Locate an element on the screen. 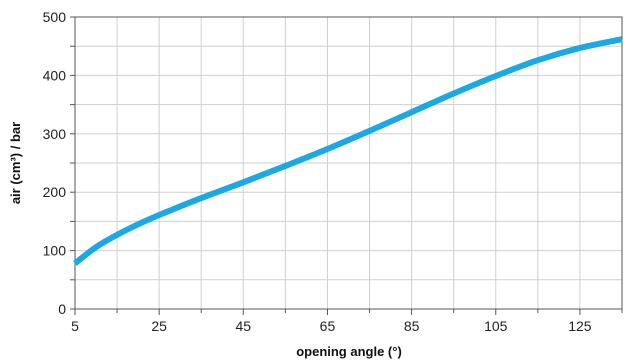 This screenshot has width=626, height=363. x-tick-label: 125 is located at coordinates (580, 326).